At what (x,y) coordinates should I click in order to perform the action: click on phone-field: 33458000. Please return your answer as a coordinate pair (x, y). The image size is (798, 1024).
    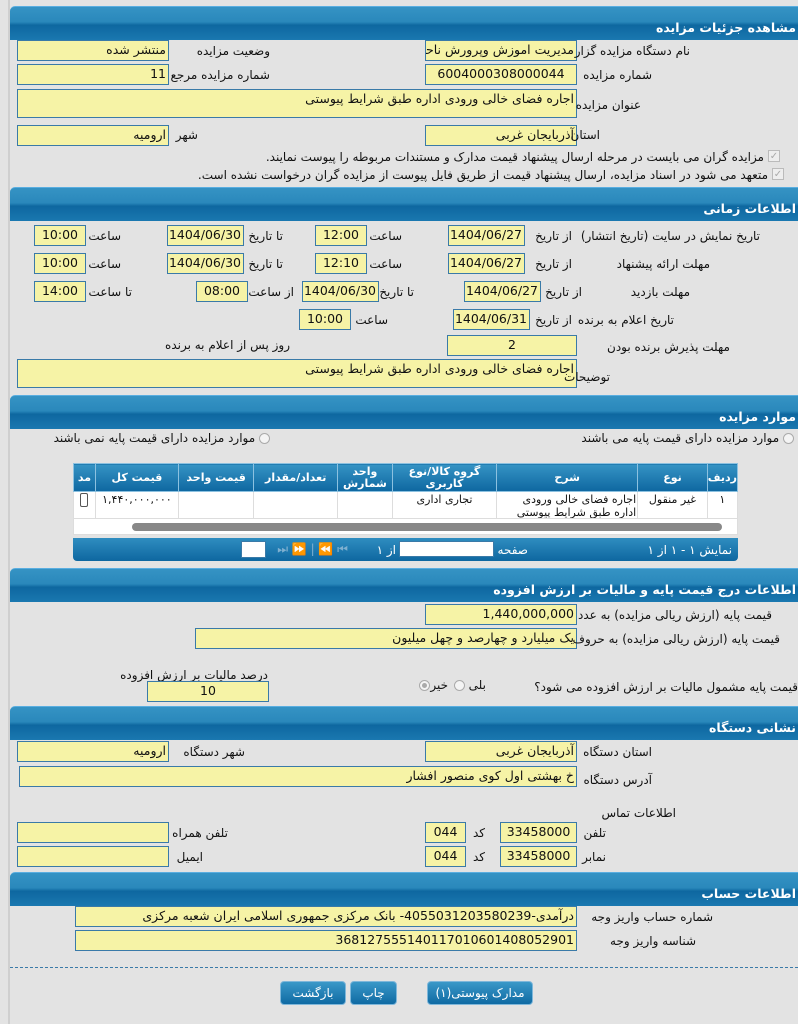
    Looking at the image, I should click on (538, 832).